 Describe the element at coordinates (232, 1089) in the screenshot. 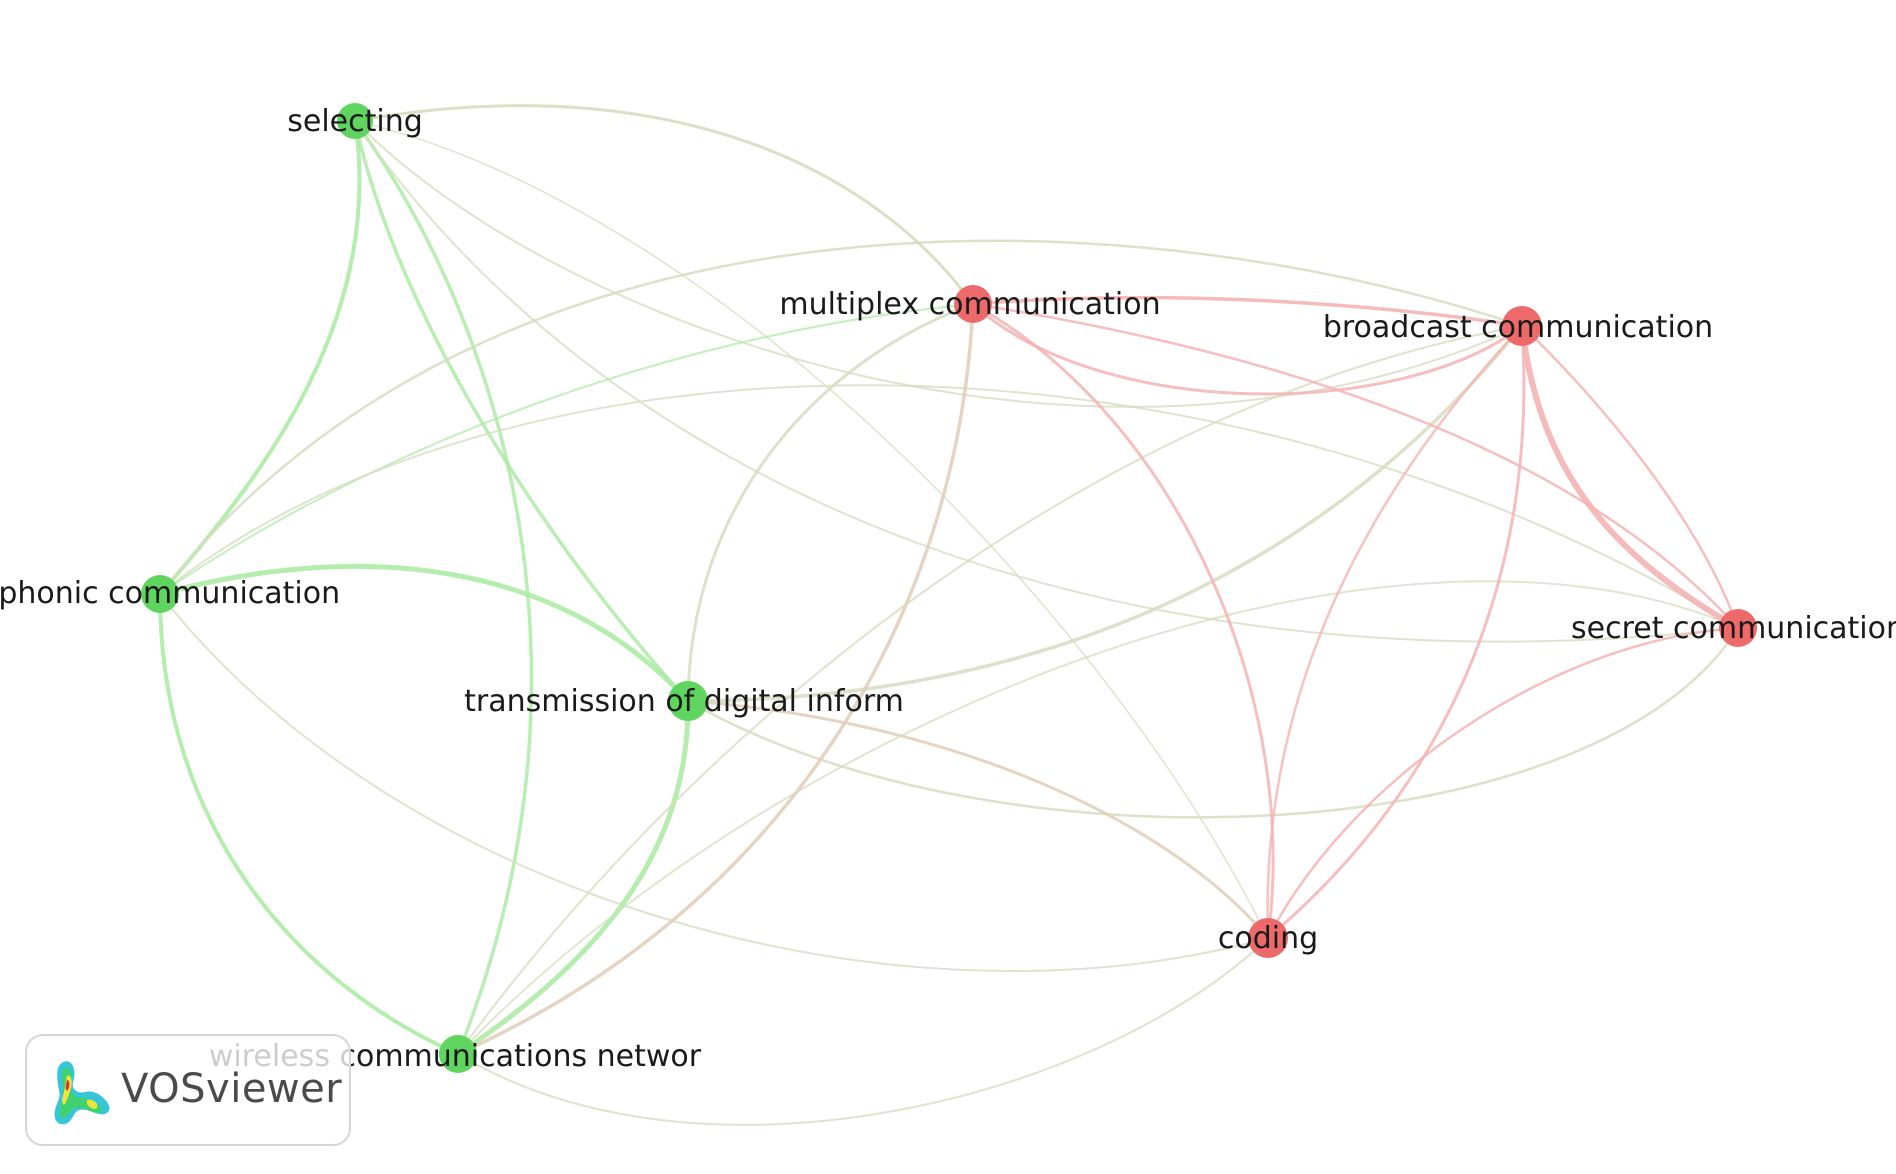

I see `vosviewer-brand-text: VOSviewer` at that location.